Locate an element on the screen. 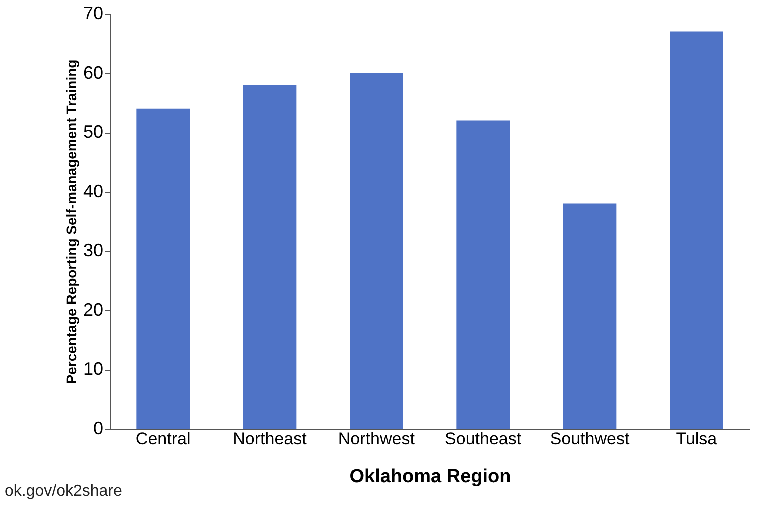  y-tick-label: 50 is located at coordinates (93, 132).